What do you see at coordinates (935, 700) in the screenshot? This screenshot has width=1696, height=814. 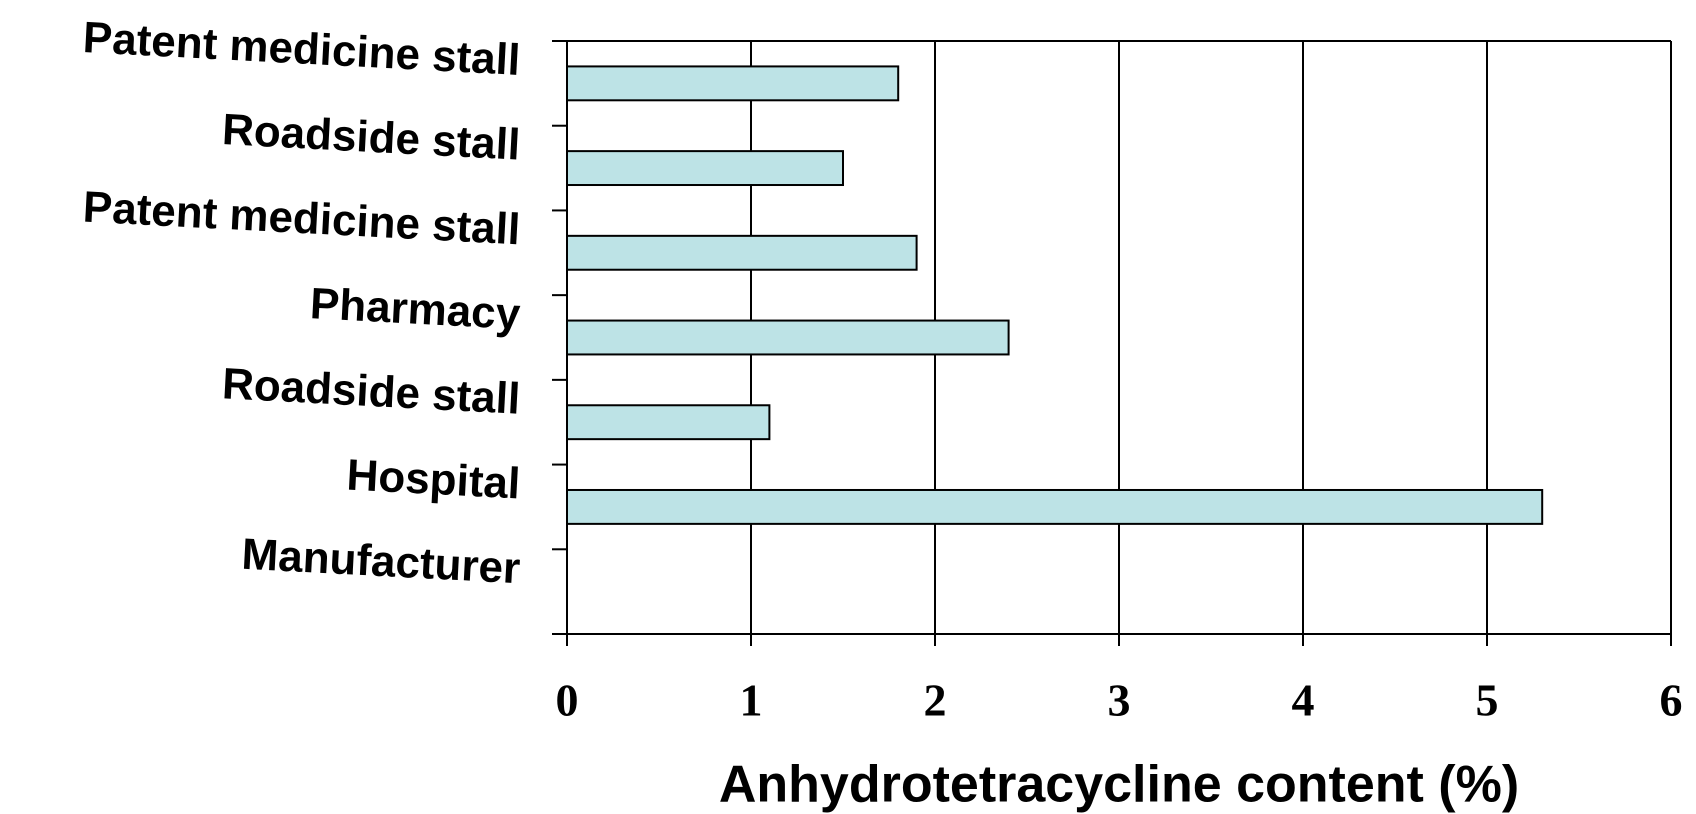 I see `x-tick-label: 2` at bounding box center [935, 700].